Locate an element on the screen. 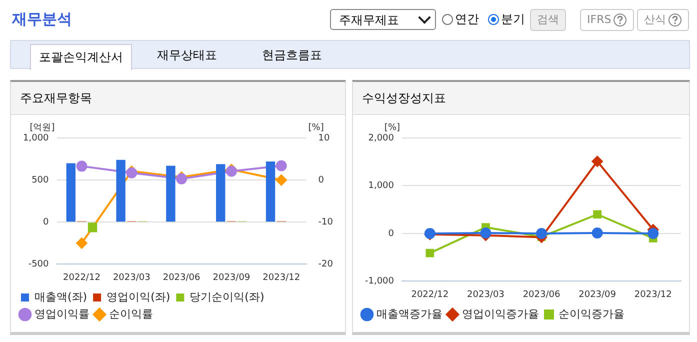 This screenshot has height=342, width=697. legend-label: 영업이익률 is located at coordinates (62, 313).